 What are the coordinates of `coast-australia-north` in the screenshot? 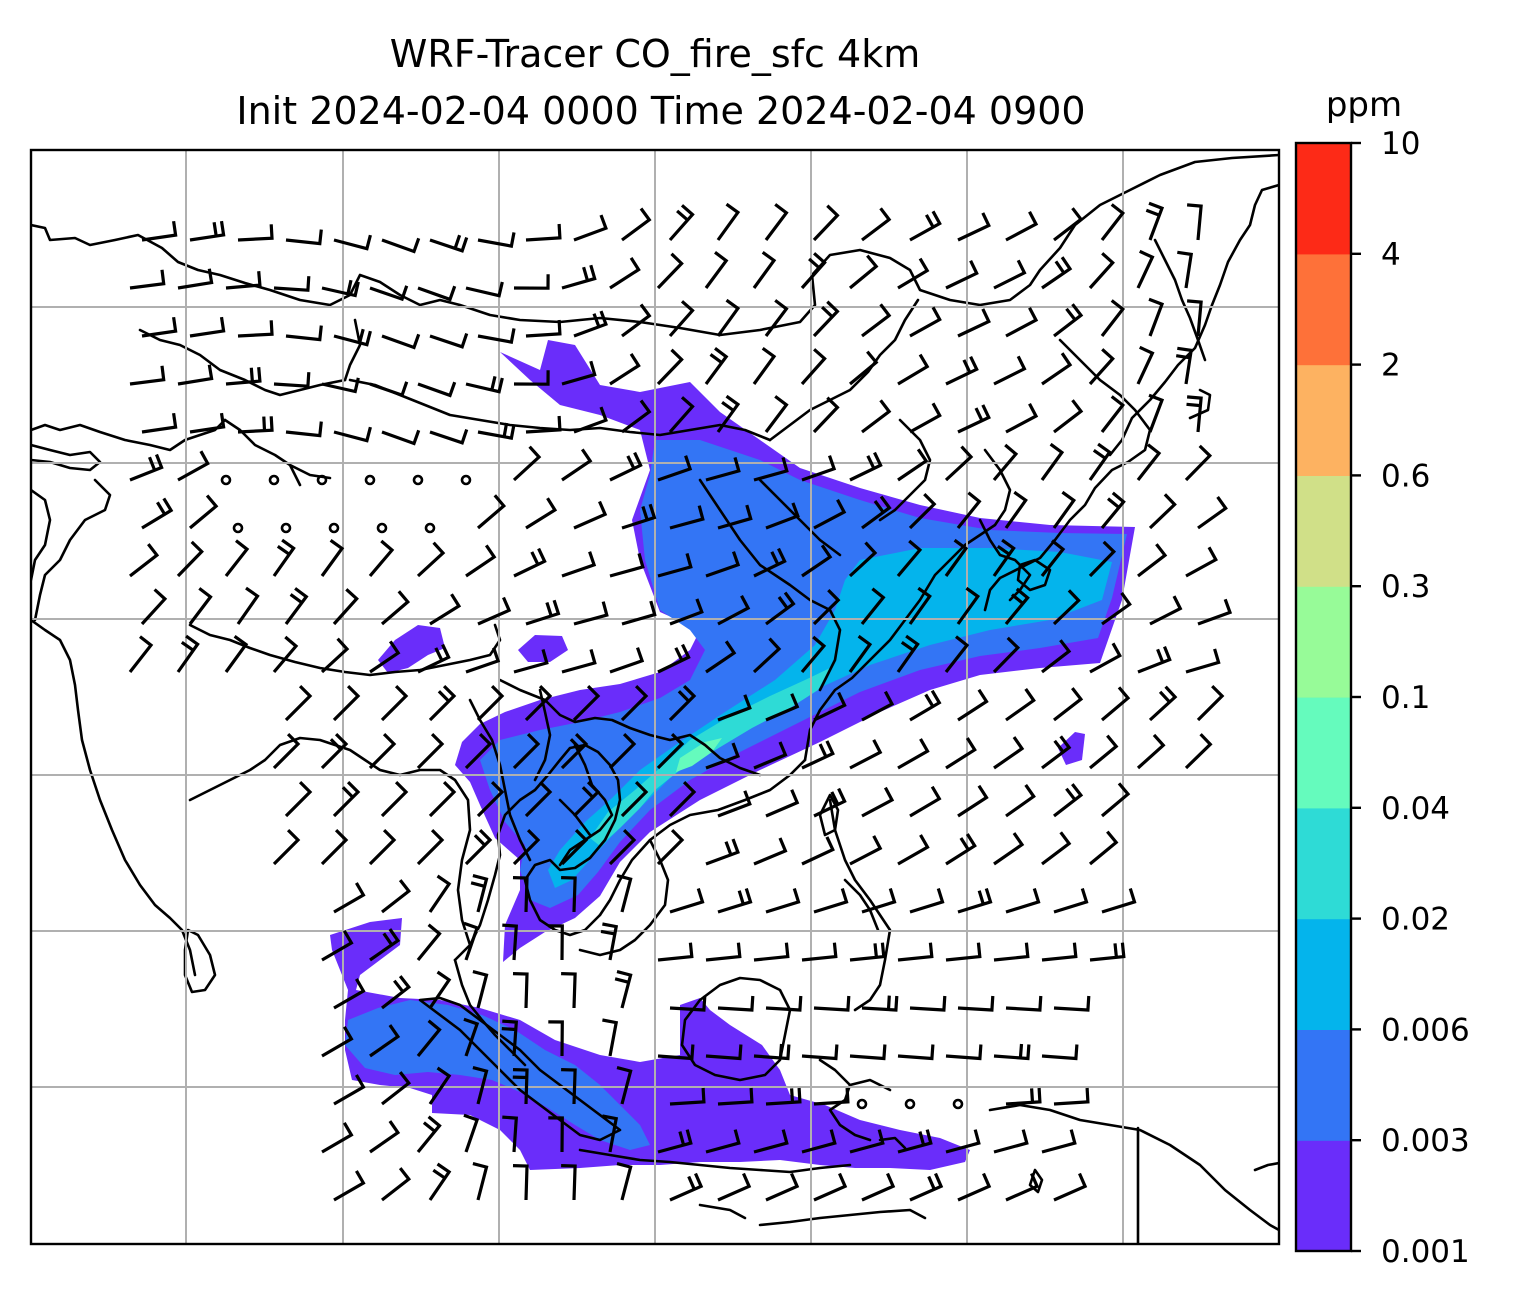 It's located at (1266, 1166).